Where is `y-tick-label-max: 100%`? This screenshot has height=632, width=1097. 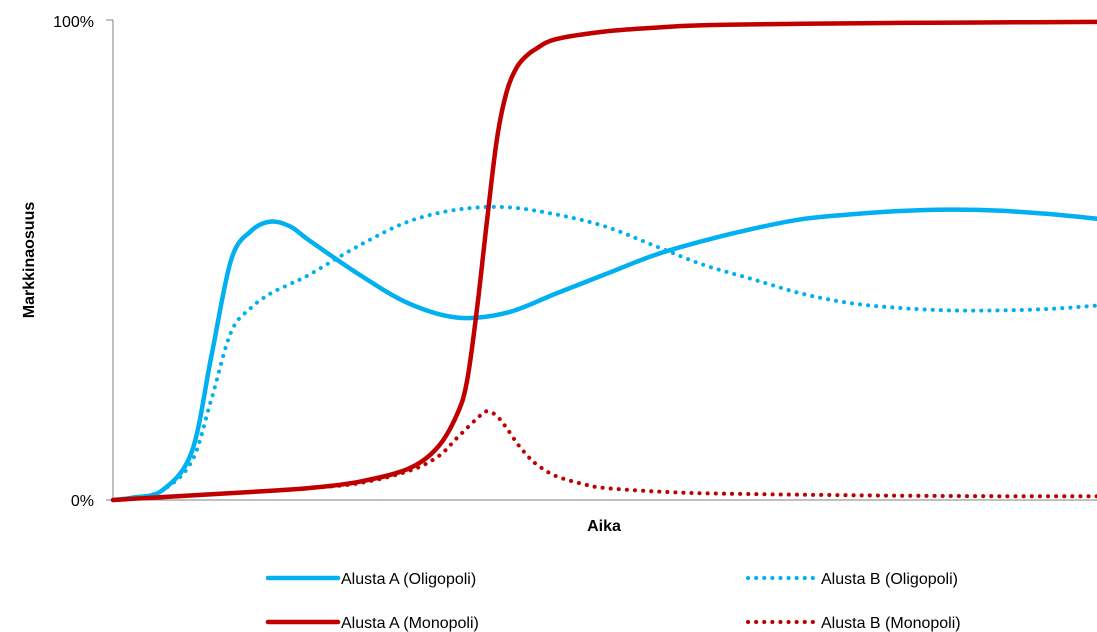
y-tick-label-max: 100% is located at coordinates (73, 22).